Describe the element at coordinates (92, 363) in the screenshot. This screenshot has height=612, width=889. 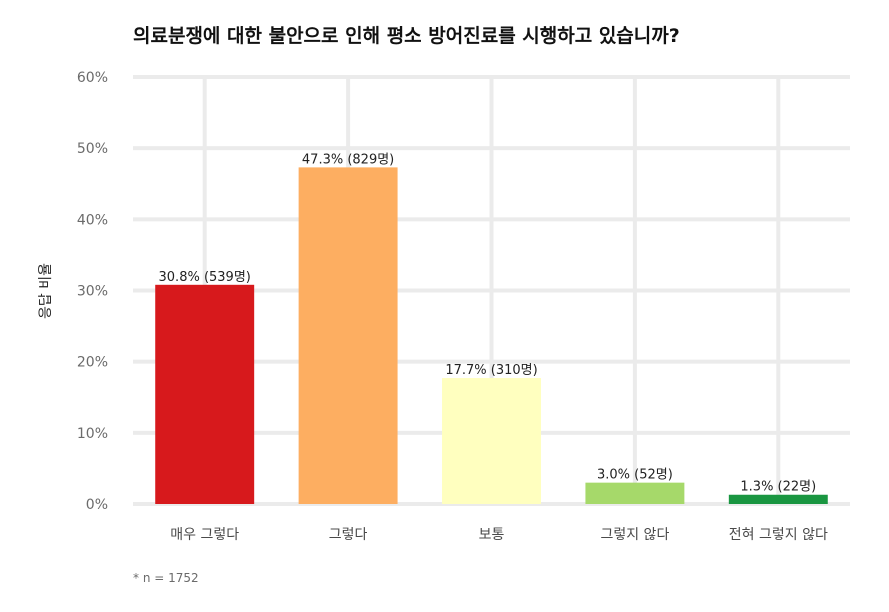
I see `y-tick-label: 20%` at that location.